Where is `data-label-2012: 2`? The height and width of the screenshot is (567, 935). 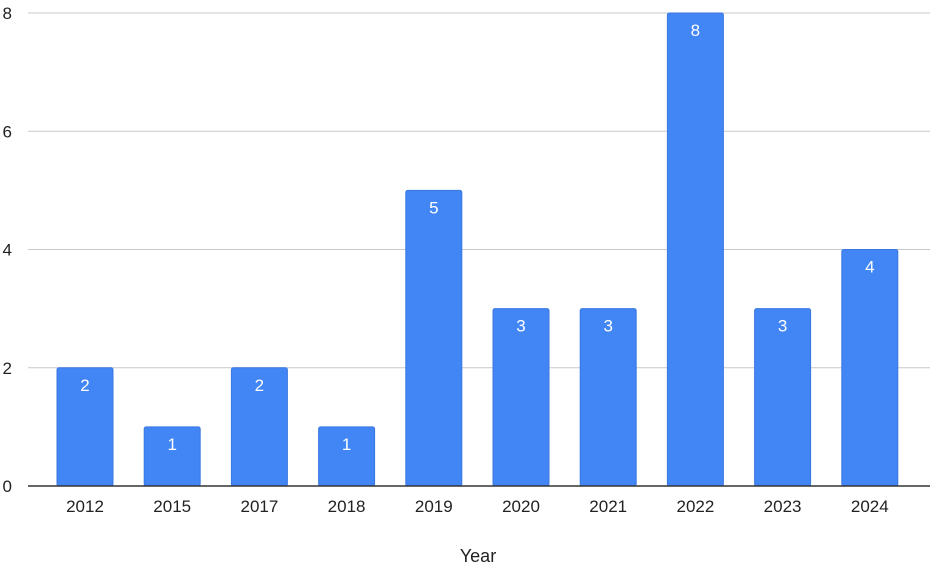 data-label-2012: 2 is located at coordinates (84, 385).